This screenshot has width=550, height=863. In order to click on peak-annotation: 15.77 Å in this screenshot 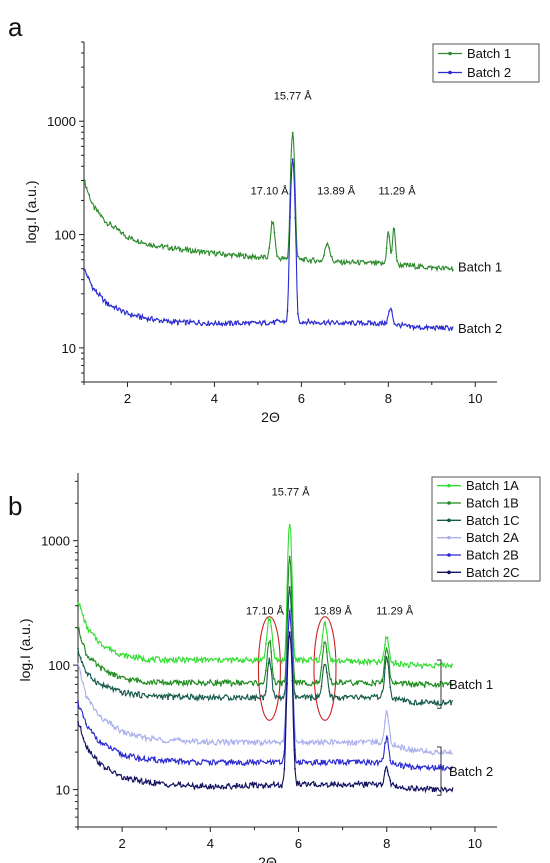, I will do `click(291, 492)`.